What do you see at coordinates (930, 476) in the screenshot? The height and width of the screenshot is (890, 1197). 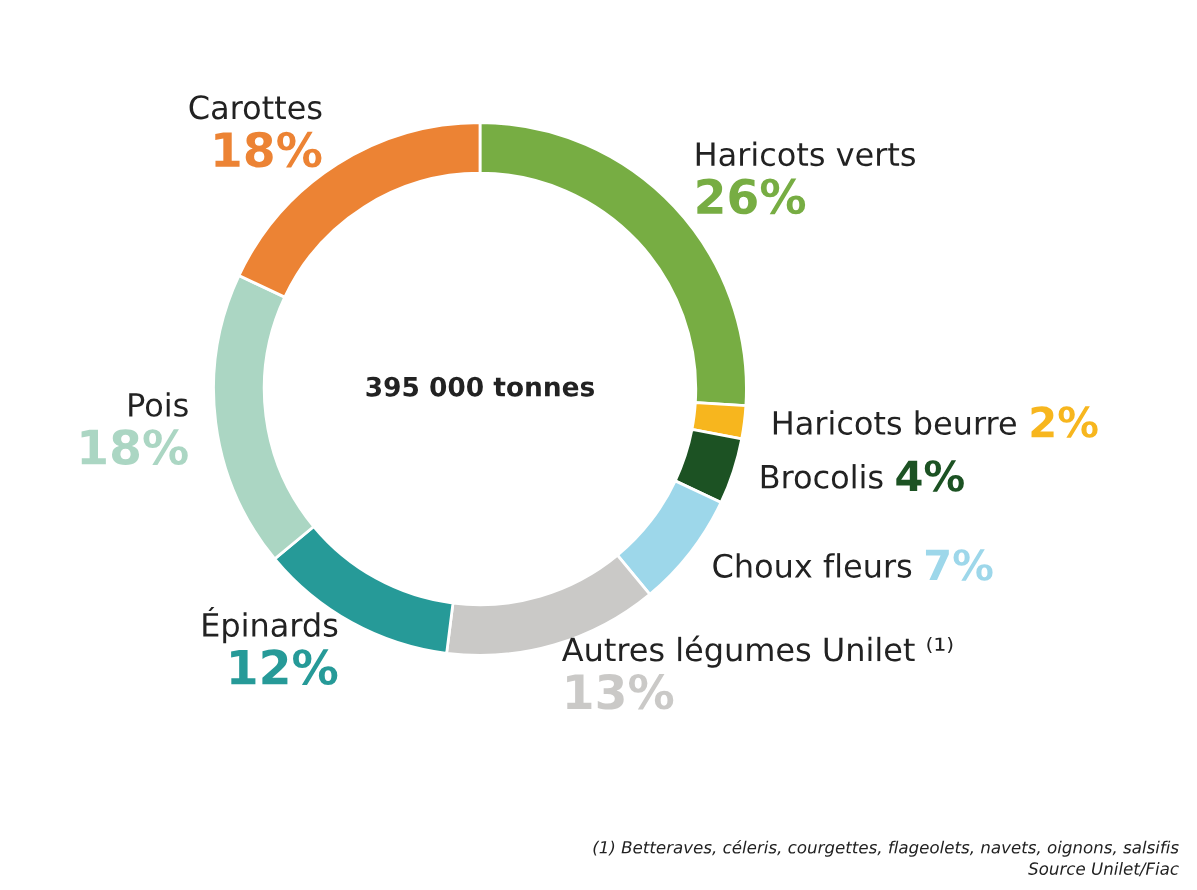 I see `data-label: 4%` at bounding box center [930, 476].